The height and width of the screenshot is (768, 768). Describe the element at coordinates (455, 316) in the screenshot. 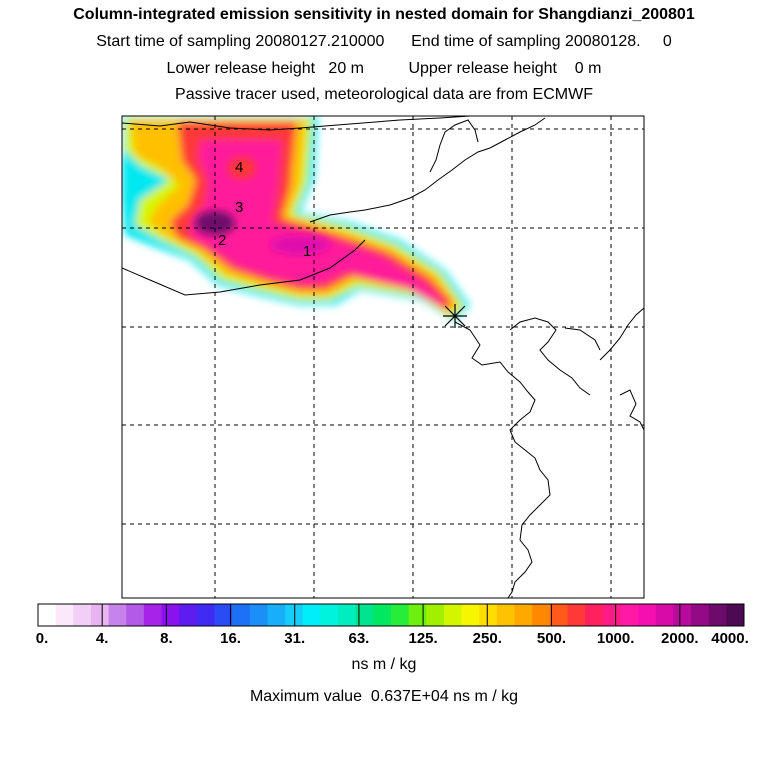

I see `receptor-marker` at that location.